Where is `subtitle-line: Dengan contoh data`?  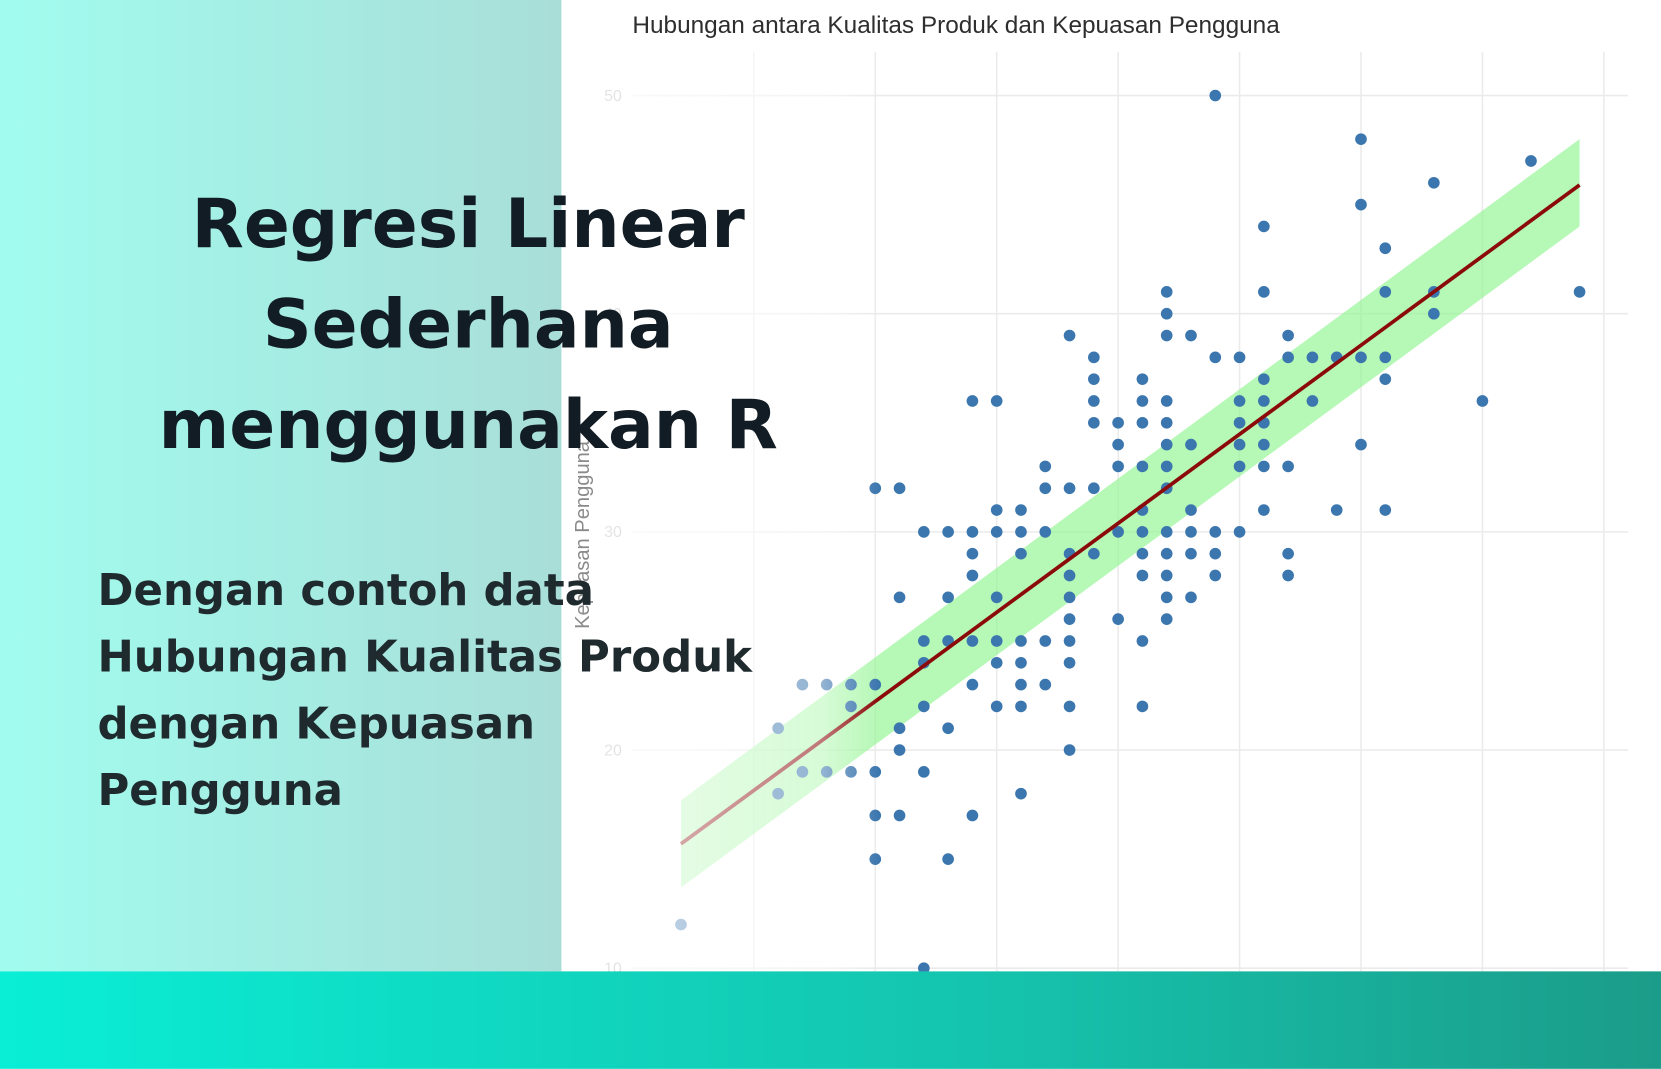 subtitle-line: Dengan contoh data is located at coordinates (345, 590).